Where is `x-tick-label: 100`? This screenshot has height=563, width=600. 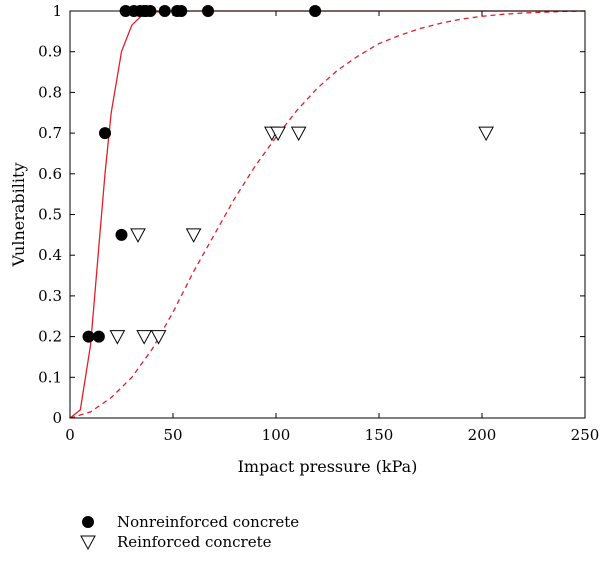
x-tick-label: 100 is located at coordinates (276, 435).